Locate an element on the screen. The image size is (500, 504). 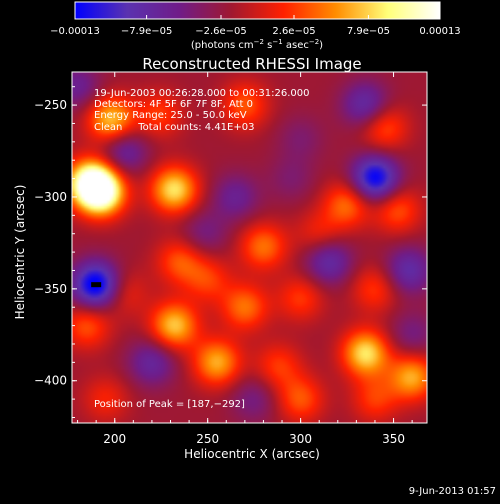
x-tick-label: 250 is located at coordinates (207, 439).